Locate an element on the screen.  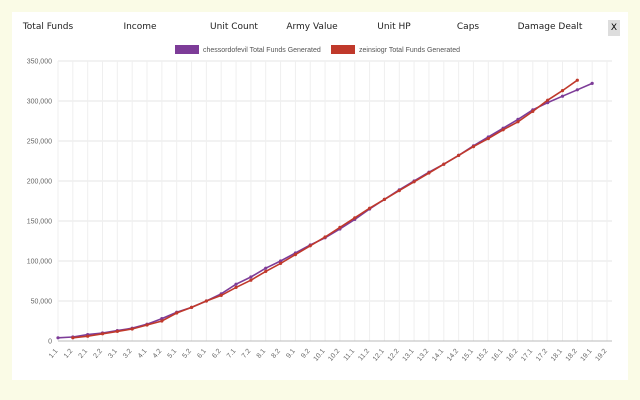
x-tick-label: 3.1 is located at coordinates (113, 354).